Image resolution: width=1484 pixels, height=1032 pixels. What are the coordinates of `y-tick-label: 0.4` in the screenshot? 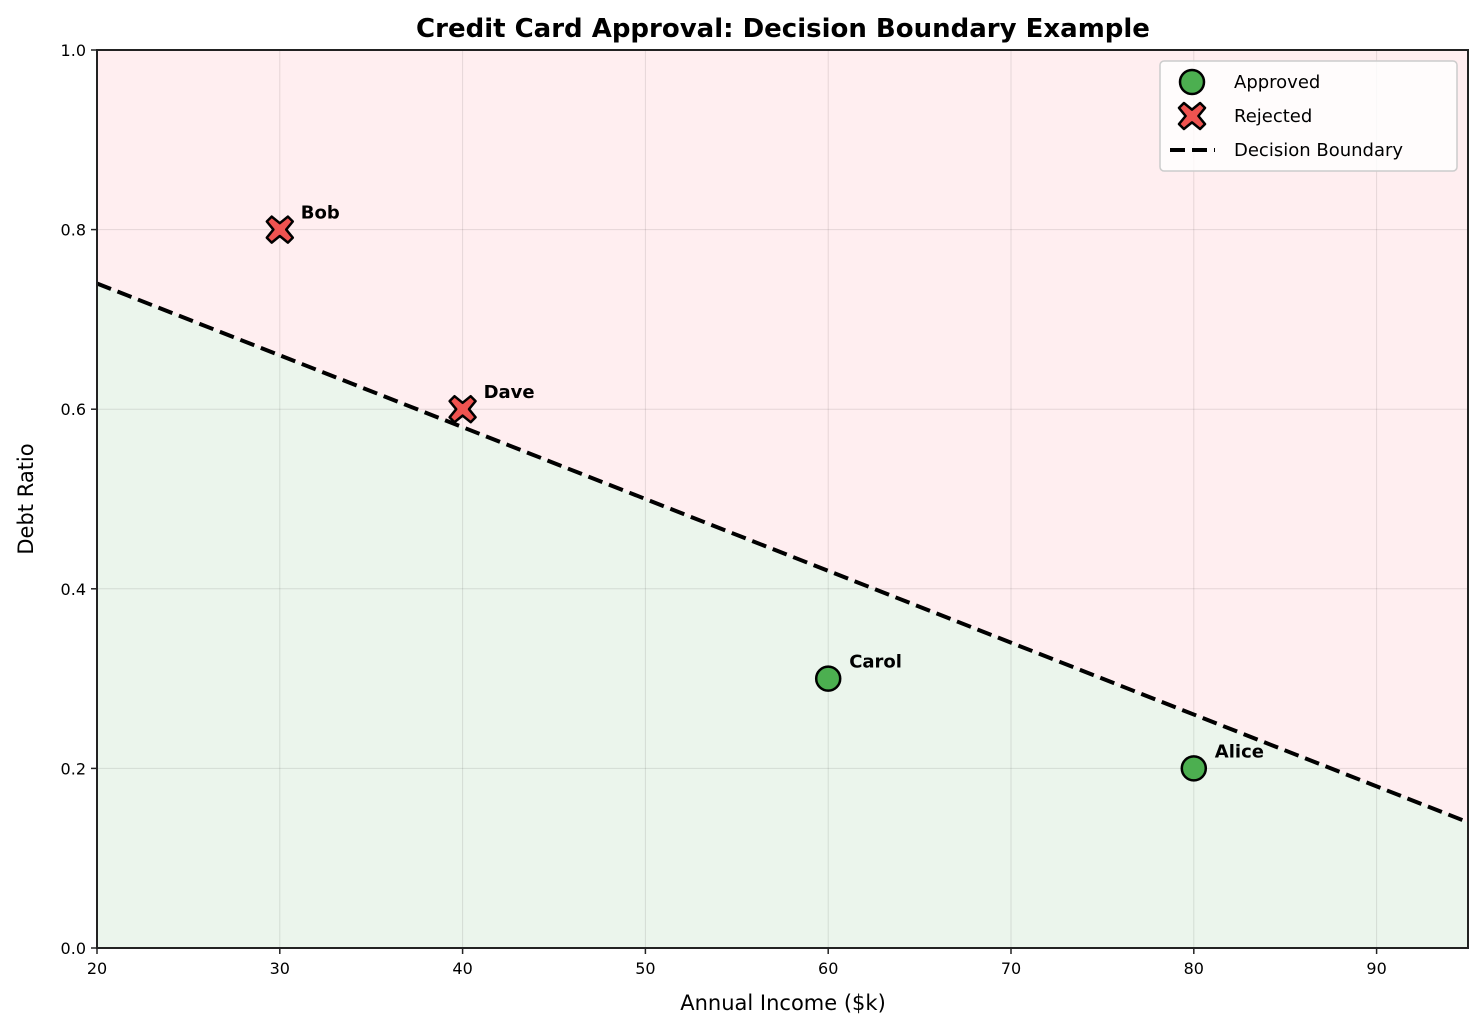 It's located at (73, 589).